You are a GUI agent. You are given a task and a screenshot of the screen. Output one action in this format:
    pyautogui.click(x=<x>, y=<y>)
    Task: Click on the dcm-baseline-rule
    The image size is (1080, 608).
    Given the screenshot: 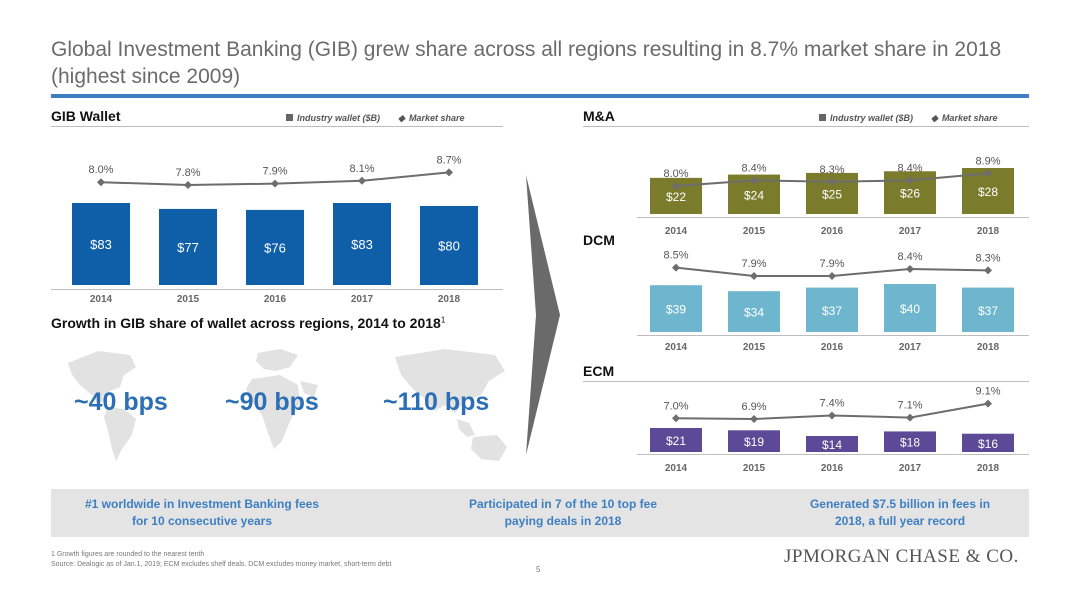 What is the action you would take?
    pyautogui.click(x=833, y=335)
    